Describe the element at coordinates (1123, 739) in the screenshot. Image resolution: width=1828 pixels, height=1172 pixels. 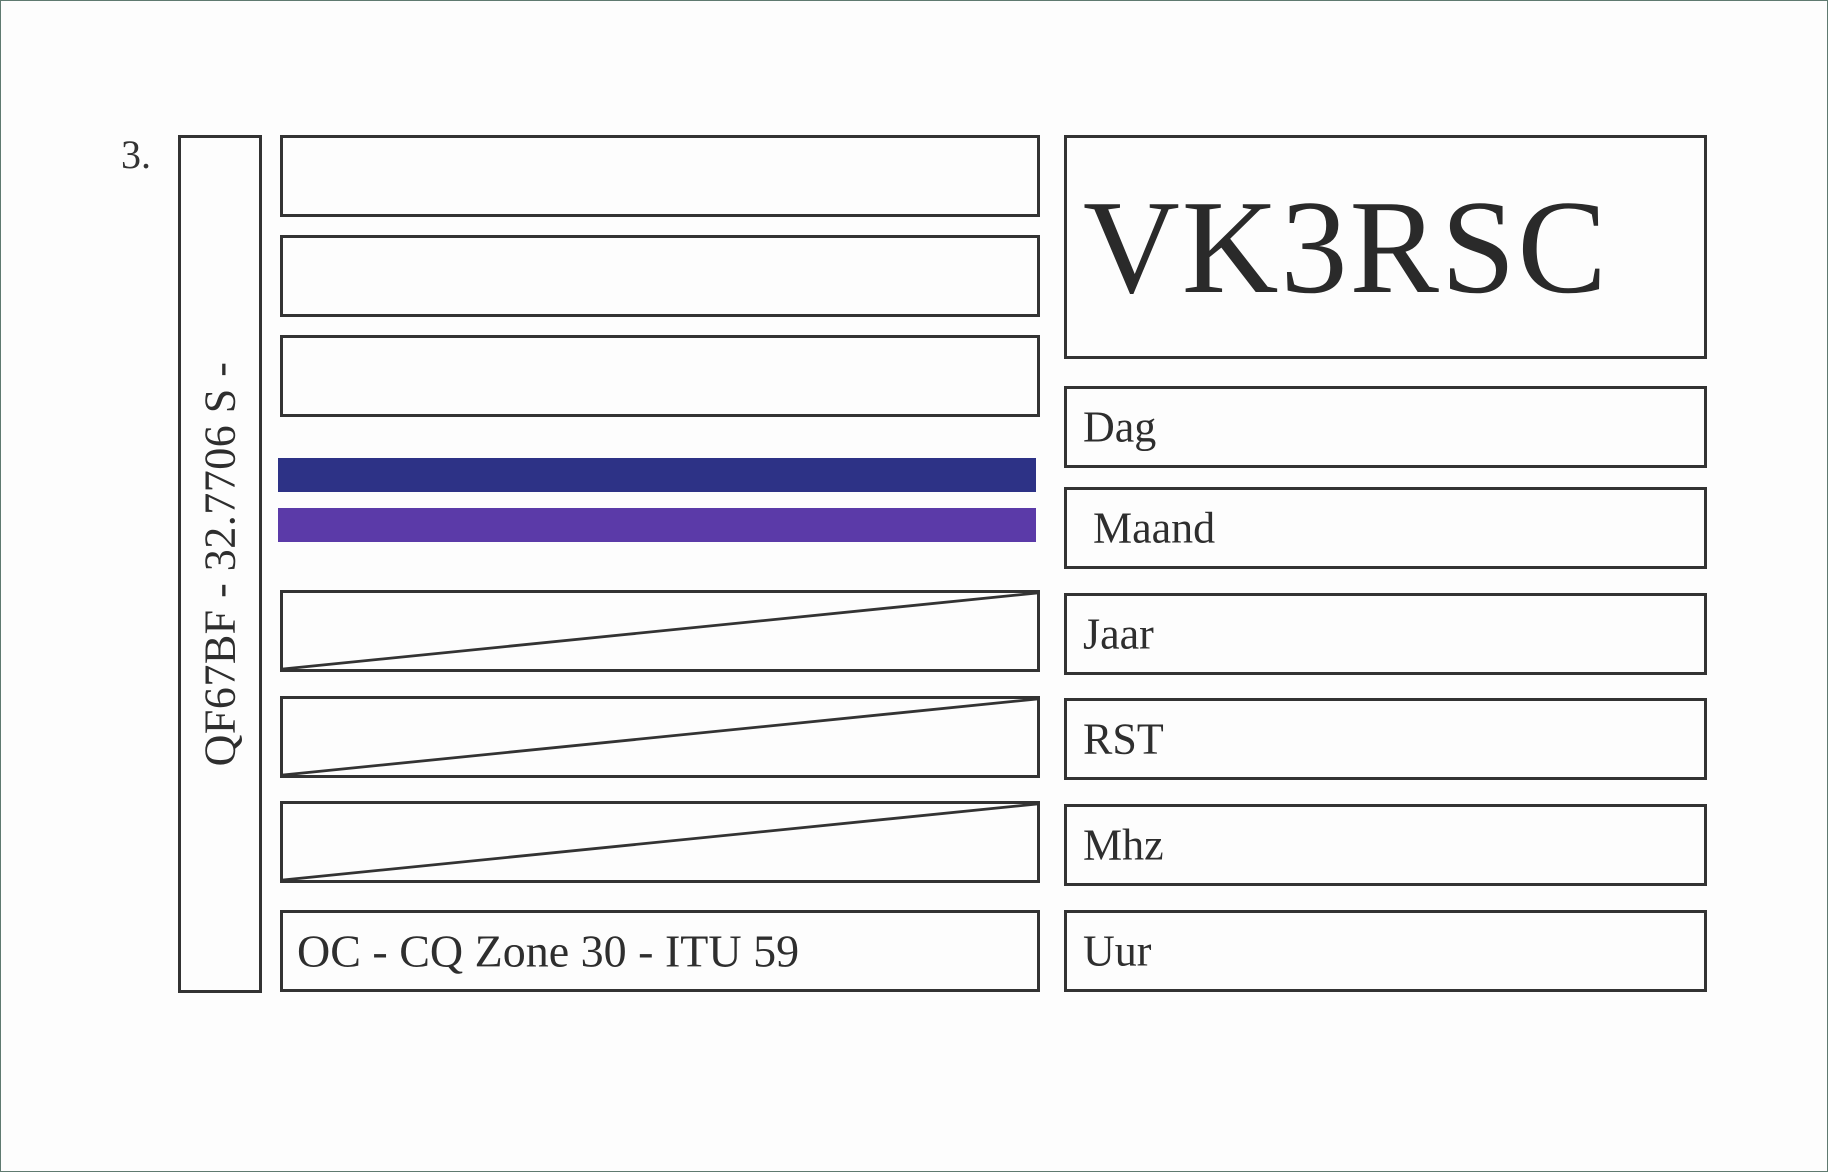
I see `field-rst-label: RST` at that location.